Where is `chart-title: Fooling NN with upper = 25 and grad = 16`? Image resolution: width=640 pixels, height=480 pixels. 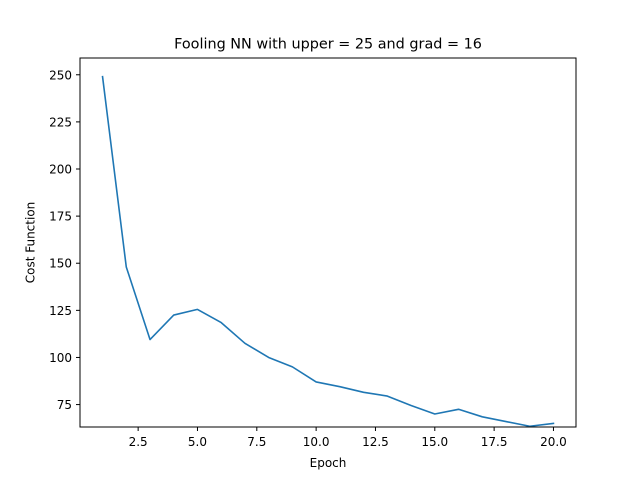 chart-title: Fooling NN with upper = 25 and grad = 16 is located at coordinates (328, 45).